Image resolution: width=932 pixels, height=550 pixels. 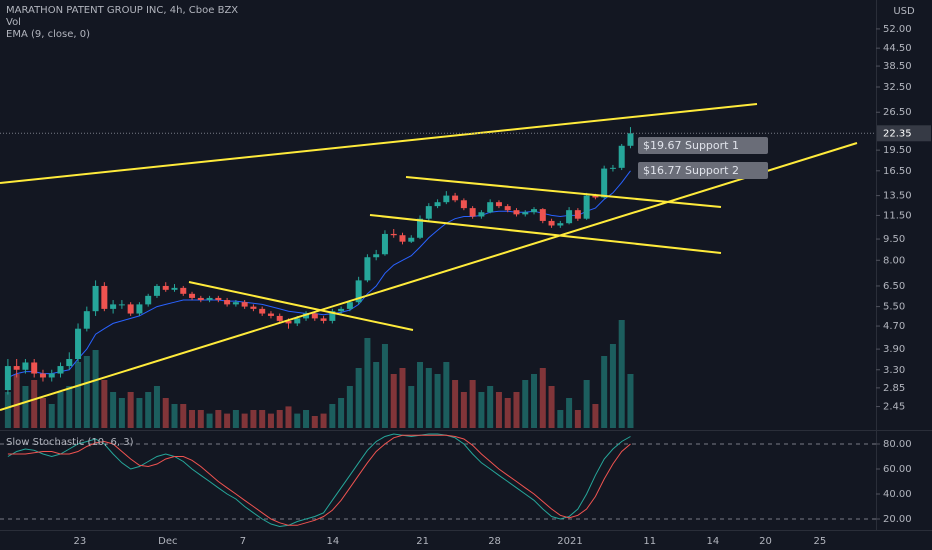 I want to click on stoch-d-line, so click(x=319, y=480).